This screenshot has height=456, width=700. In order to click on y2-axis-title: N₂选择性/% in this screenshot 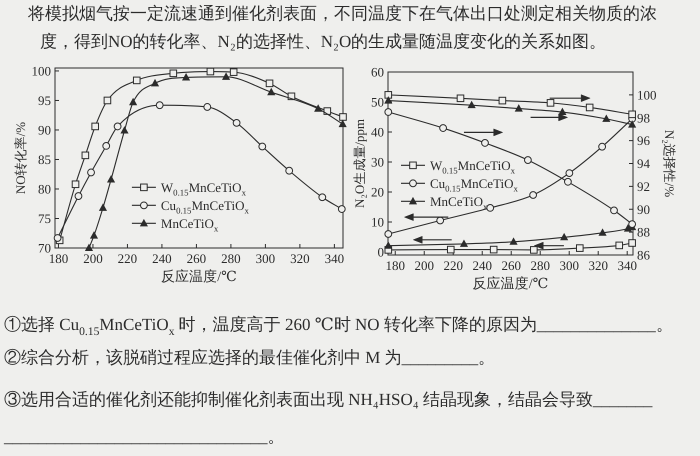, I will do `click(669, 164)`.